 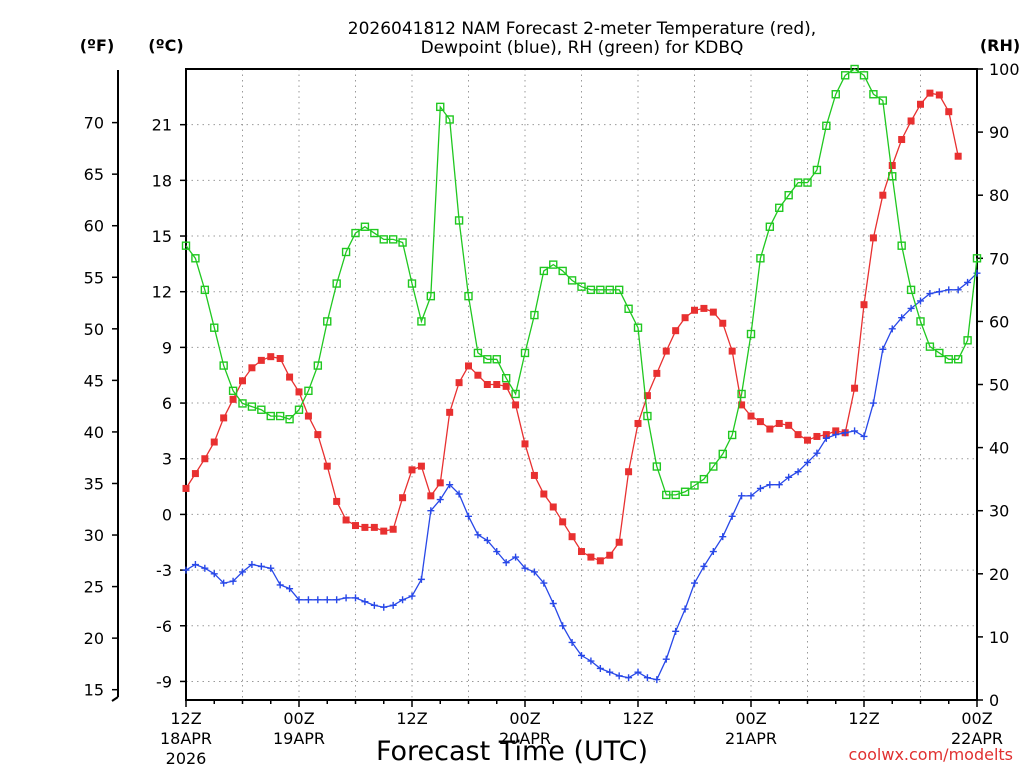 I want to click on rh-tick-label: 80, so click(x=999, y=195).